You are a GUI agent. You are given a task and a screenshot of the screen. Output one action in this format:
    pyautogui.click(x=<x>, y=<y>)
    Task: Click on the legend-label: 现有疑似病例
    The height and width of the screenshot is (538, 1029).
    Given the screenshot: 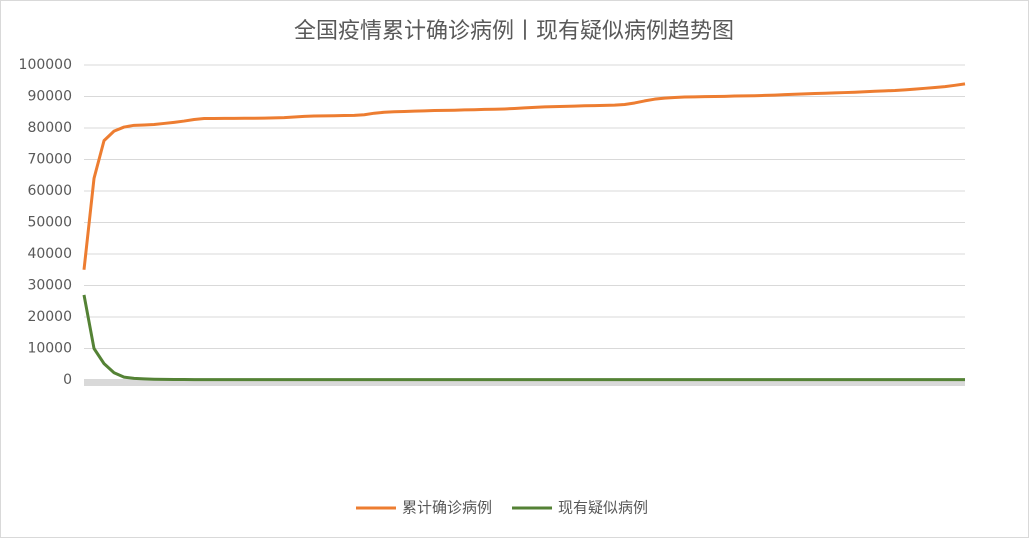 What is the action you would take?
    pyautogui.click(x=603, y=508)
    